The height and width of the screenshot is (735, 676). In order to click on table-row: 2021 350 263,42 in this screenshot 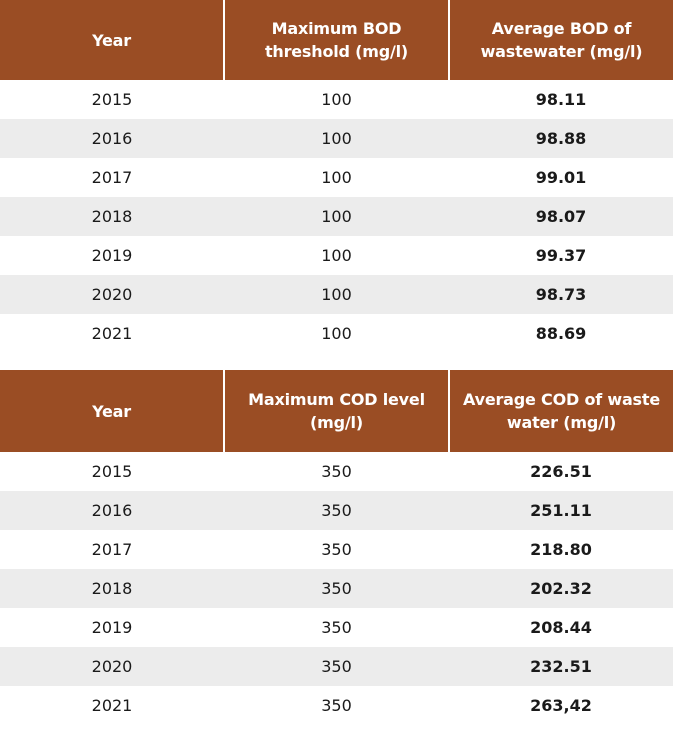, I will do `click(336, 705)`.